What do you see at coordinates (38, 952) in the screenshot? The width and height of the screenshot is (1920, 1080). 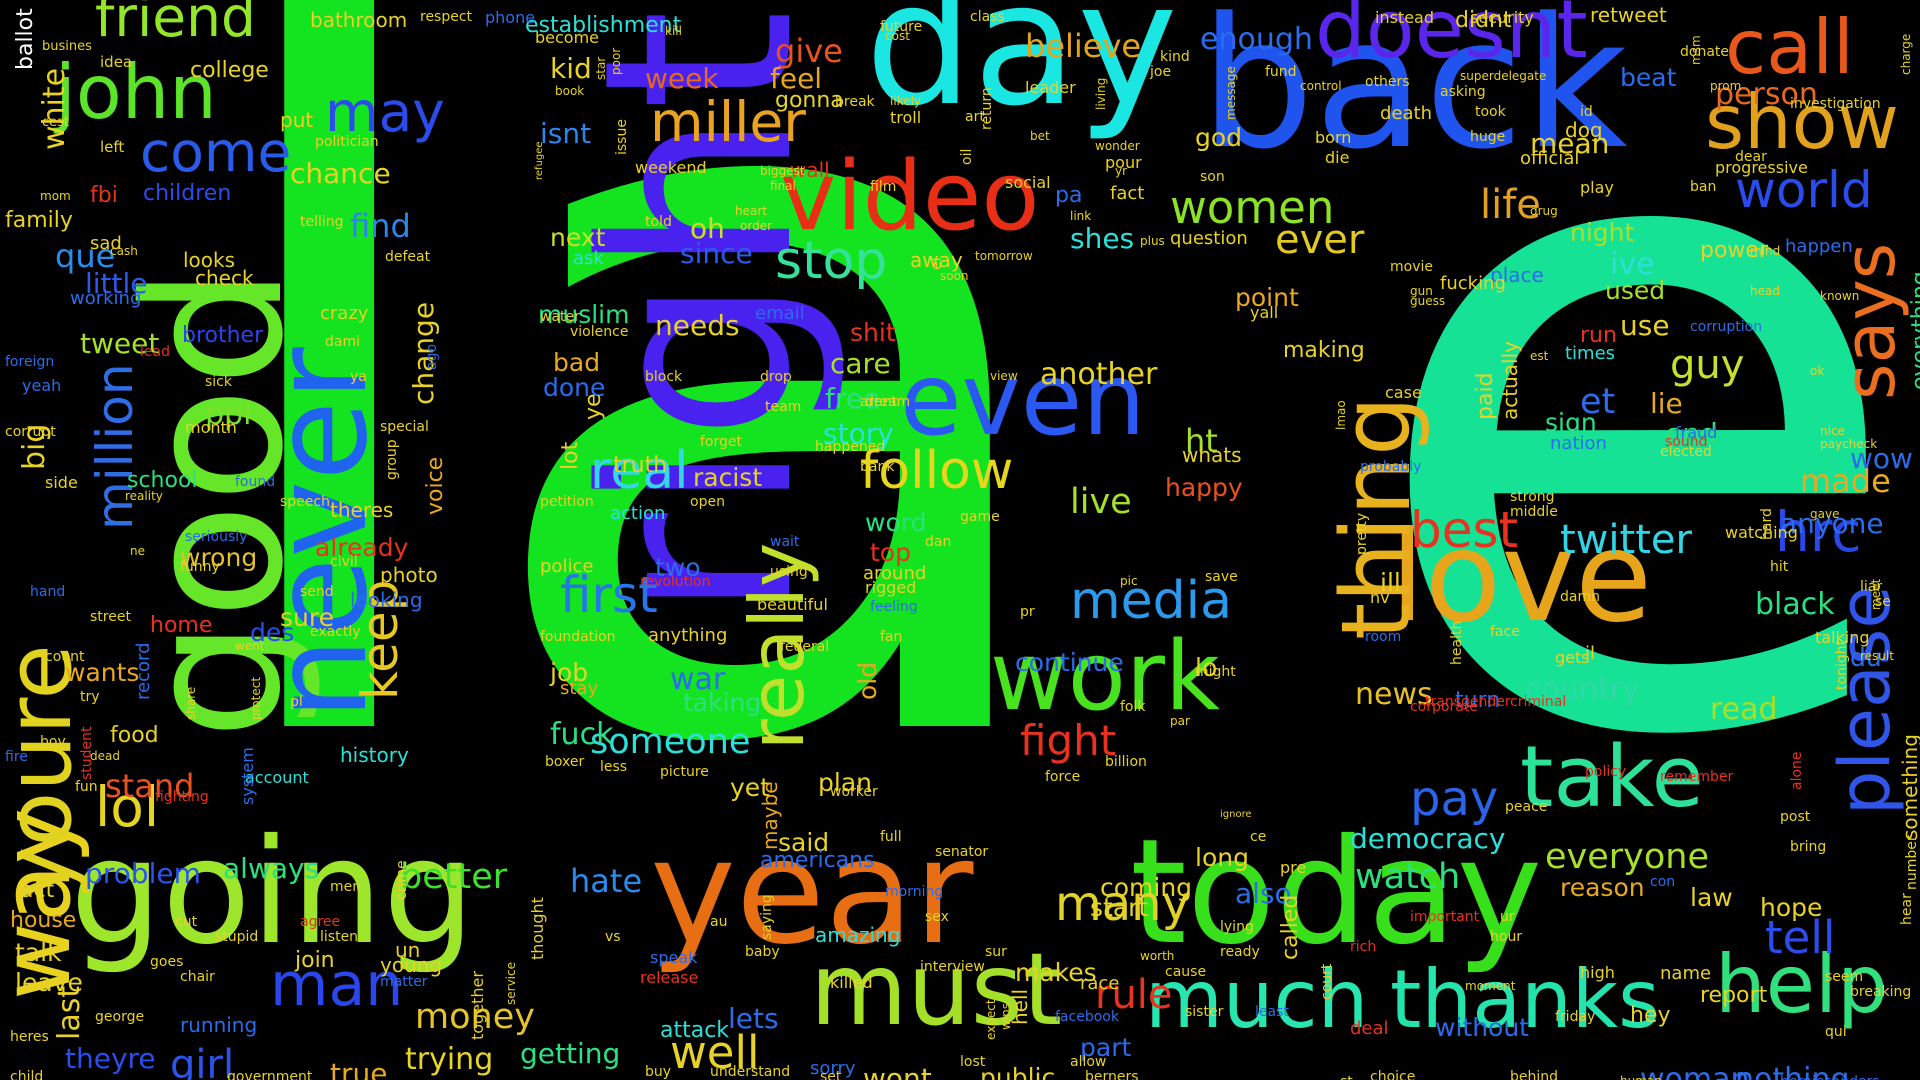 I see `word-talk: talk` at bounding box center [38, 952].